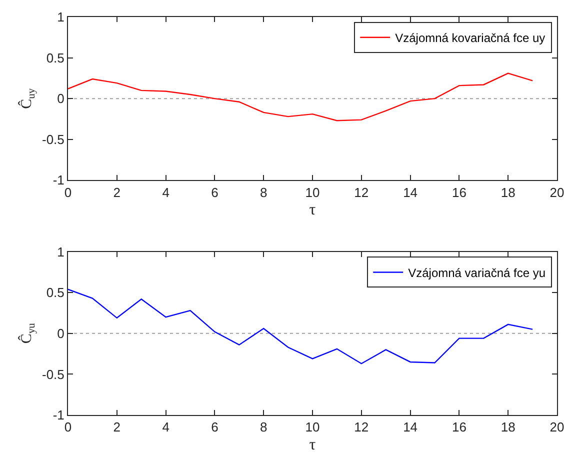 This screenshot has height=463, width=574. What do you see at coordinates (470, 38) in the screenshot?
I see `legend-label: Vzájomná kovariačná fce uy` at bounding box center [470, 38].